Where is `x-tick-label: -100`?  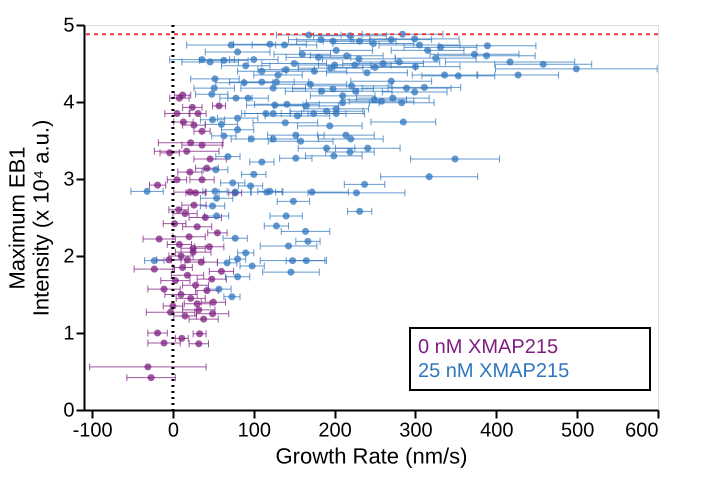
x-tick-label: -100 is located at coordinates (92, 431).